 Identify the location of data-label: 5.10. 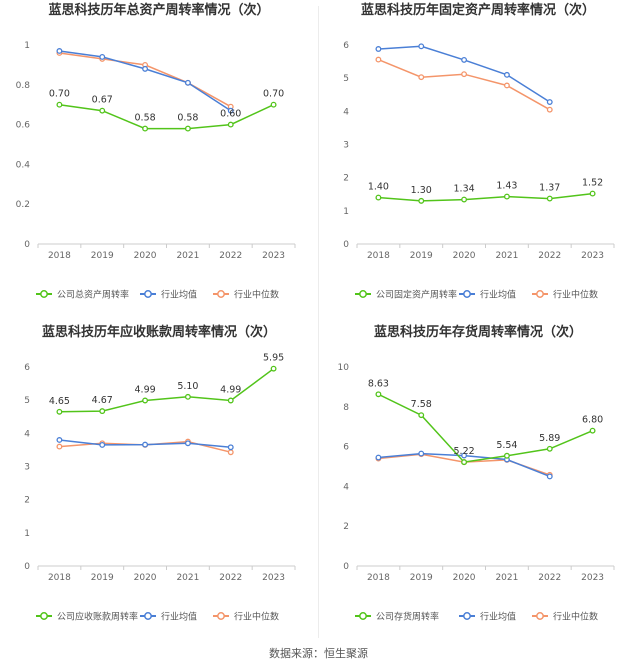
(187, 386).